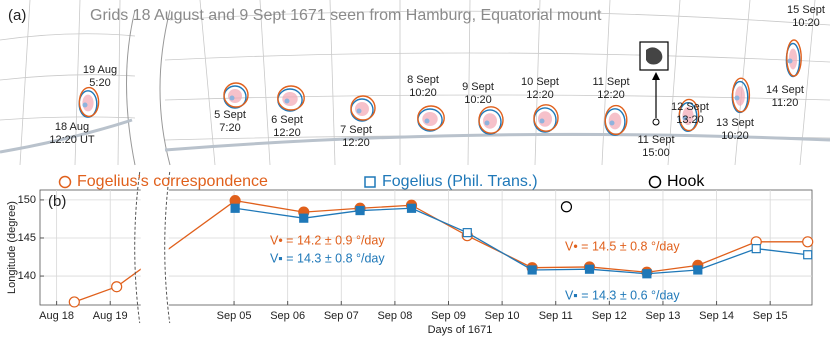 The width and height of the screenshot is (830, 339). I want to click on sketch-label: 8 Sept 10:20, so click(423, 86).